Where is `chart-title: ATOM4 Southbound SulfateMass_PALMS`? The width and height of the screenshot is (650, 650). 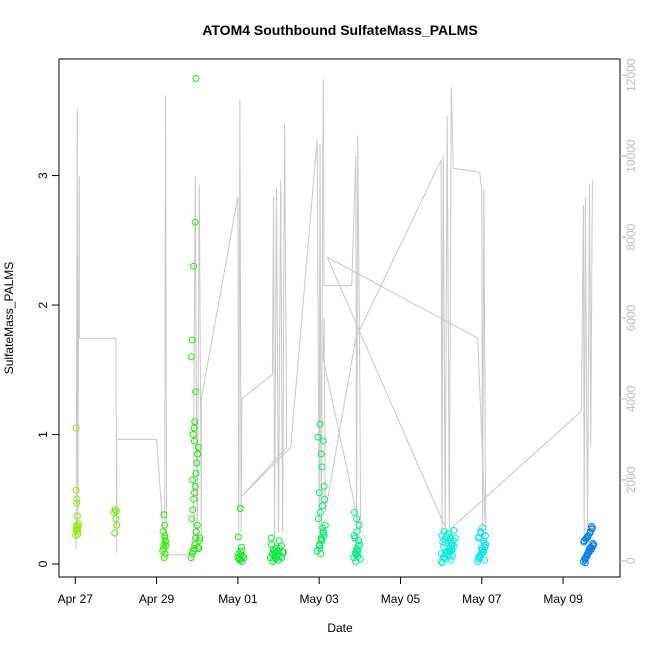 chart-title: ATOM4 Southbound SulfateMass_PALMS is located at coordinates (339, 30).